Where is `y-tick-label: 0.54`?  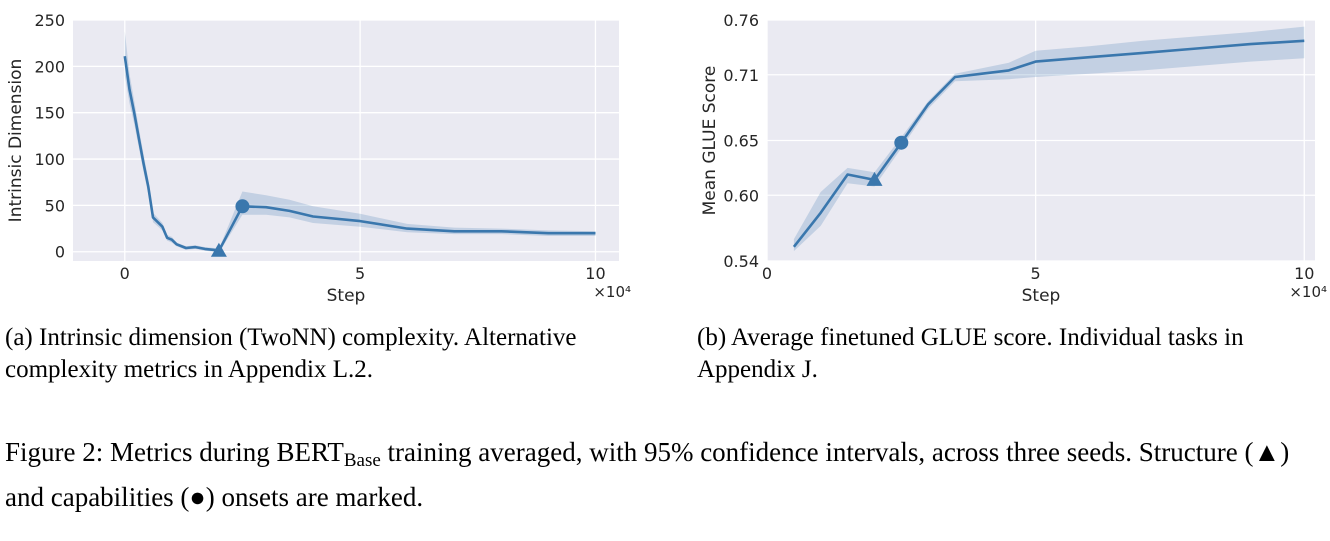 y-tick-label: 0.54 is located at coordinates (741, 261).